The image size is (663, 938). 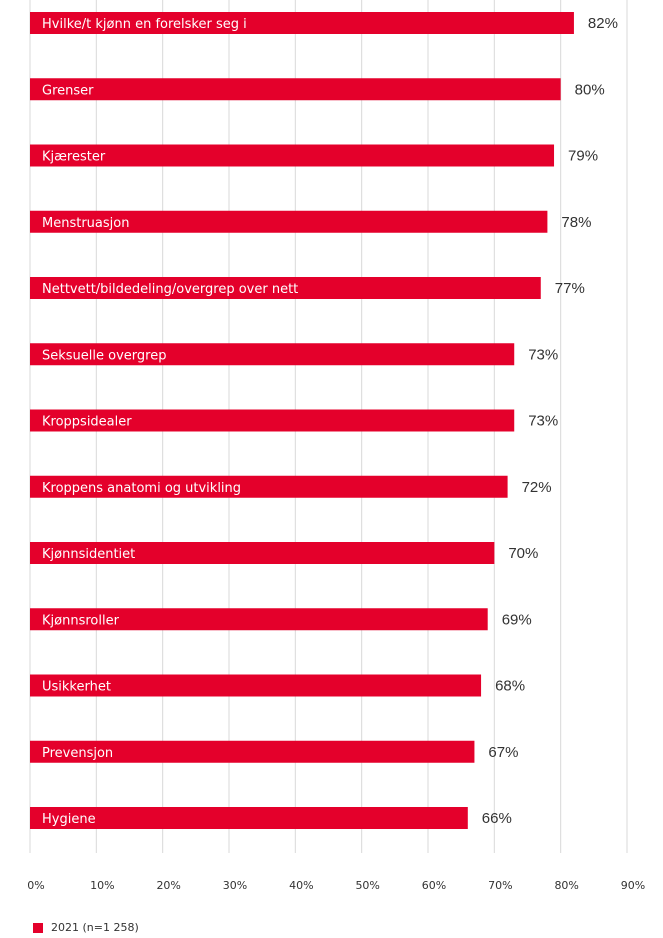 I want to click on data-label: 80%, so click(x=590, y=89).